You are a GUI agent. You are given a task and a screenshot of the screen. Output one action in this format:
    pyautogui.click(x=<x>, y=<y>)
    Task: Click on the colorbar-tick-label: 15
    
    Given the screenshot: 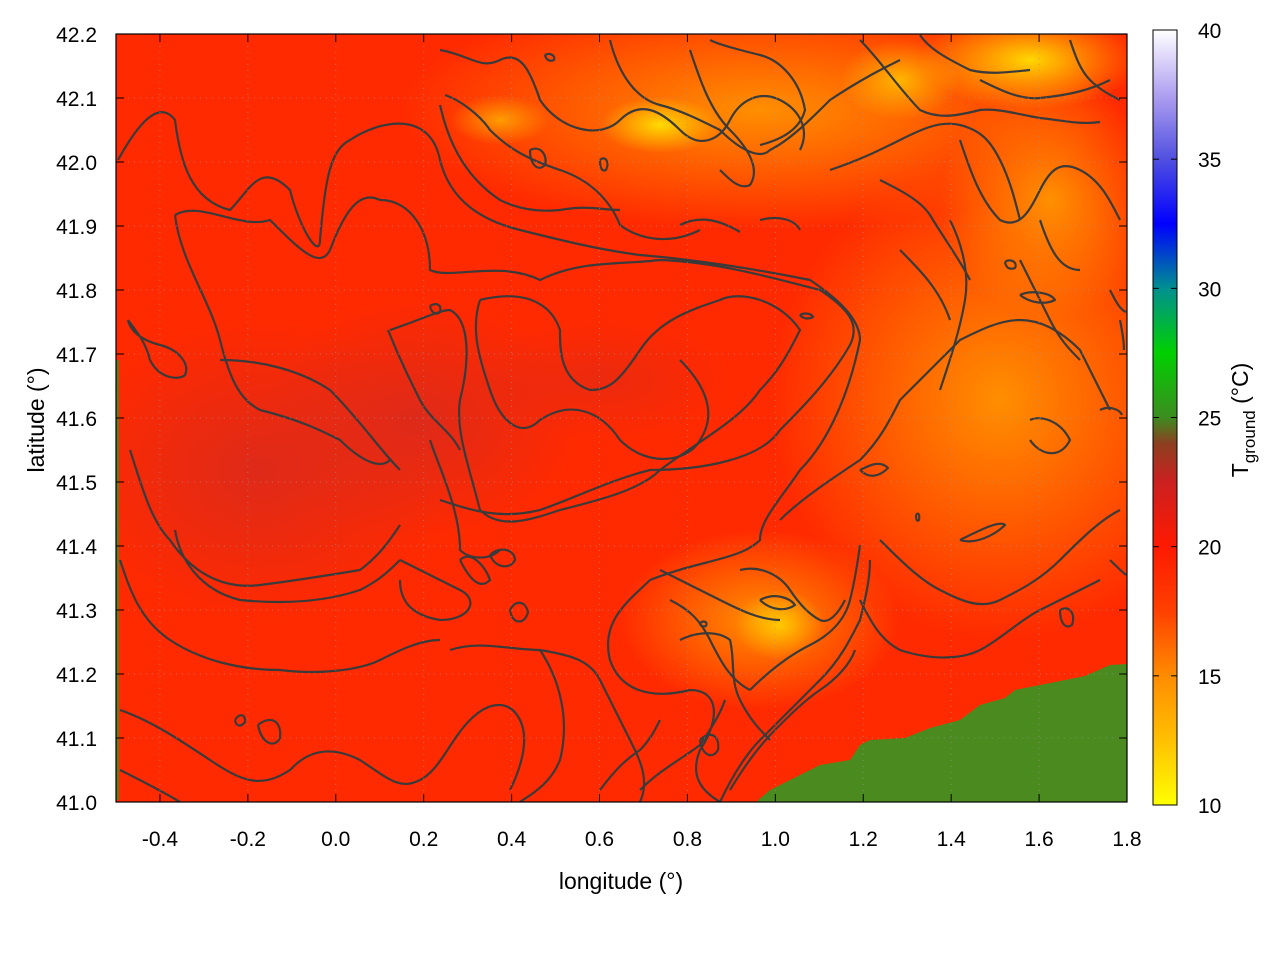 What is the action you would take?
    pyautogui.click(x=1209, y=677)
    